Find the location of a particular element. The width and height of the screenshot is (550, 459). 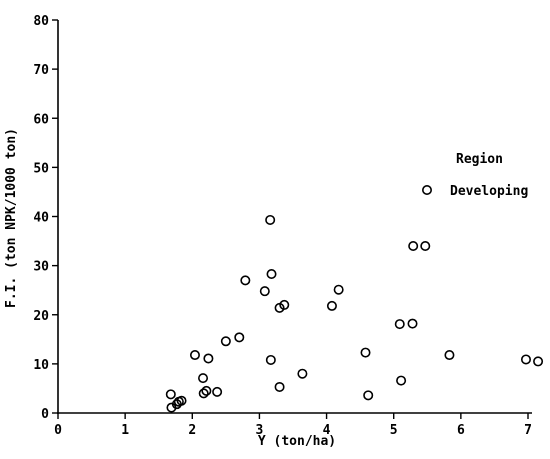

x-axis-title: Y (ton/ha) is located at coordinates (297, 441).